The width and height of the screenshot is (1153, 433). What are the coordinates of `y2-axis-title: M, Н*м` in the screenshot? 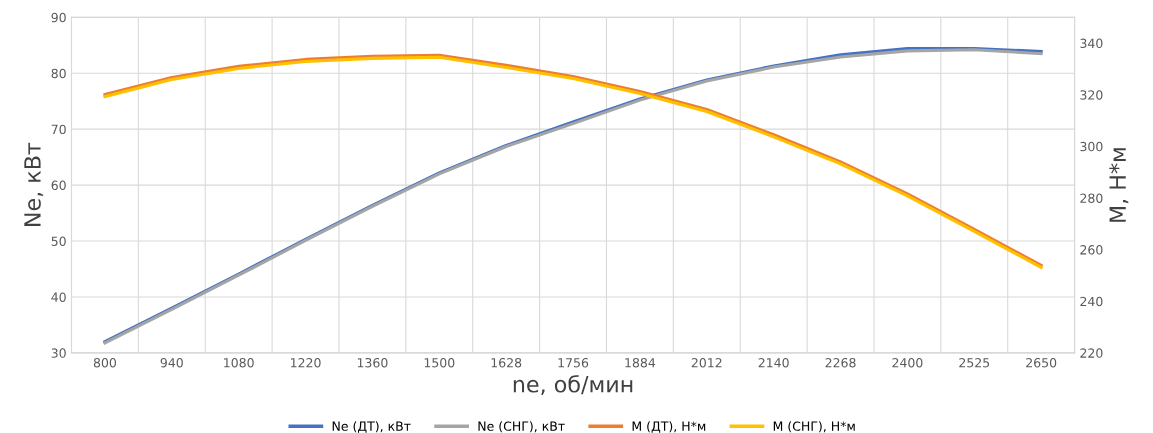 It's located at (1119, 185).